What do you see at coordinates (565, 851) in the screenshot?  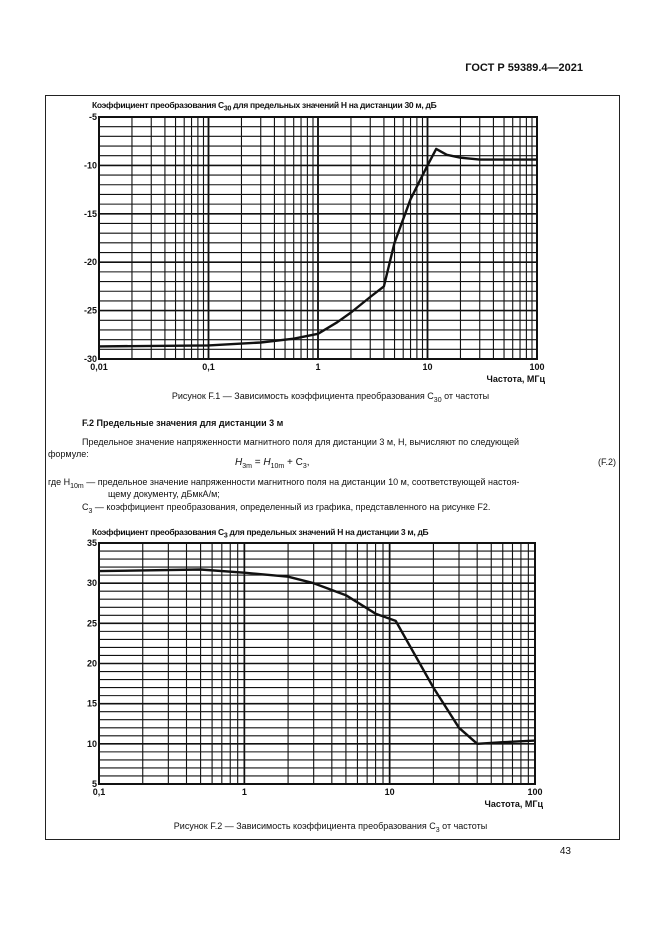 I see `page-number: 43` at bounding box center [565, 851].